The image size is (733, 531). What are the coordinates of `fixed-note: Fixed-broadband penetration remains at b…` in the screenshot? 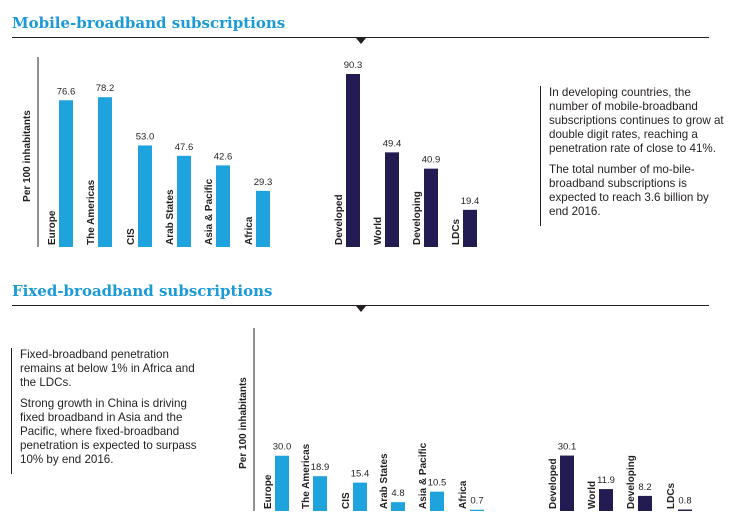 It's located at (106, 411).